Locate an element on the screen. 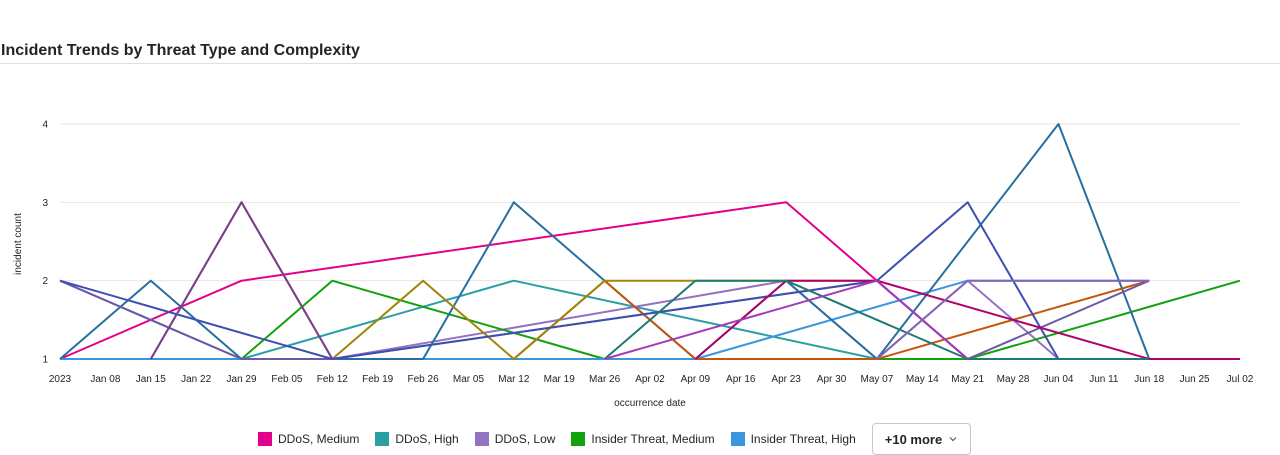  y-axis-ticks: 1 2 3 4 is located at coordinates (45, 243).